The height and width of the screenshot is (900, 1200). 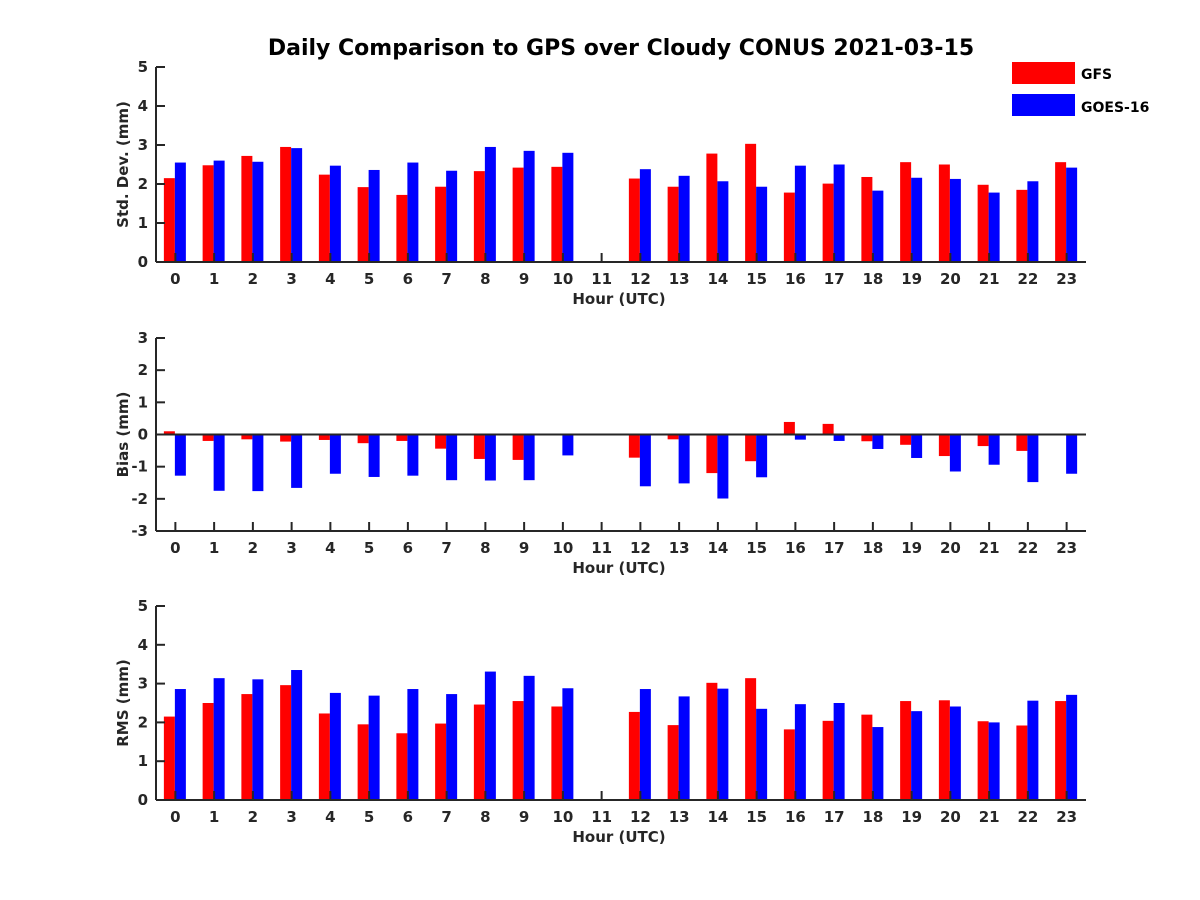 What do you see at coordinates (1043, 73) in the screenshot?
I see `legend-swatch-gfs` at bounding box center [1043, 73].